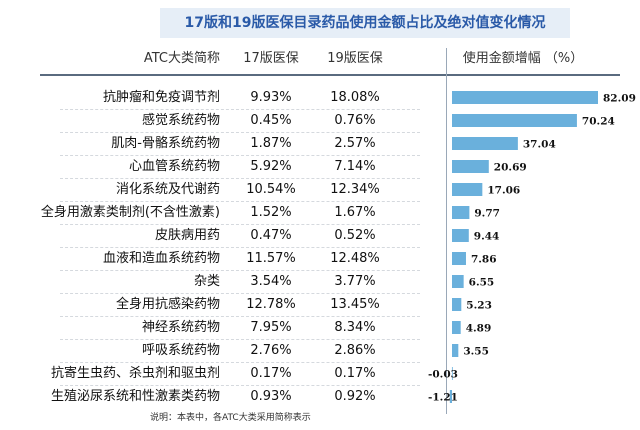  Describe the element at coordinates (271, 143) in the screenshot. I see `share-17-value: 1.87%` at that location.